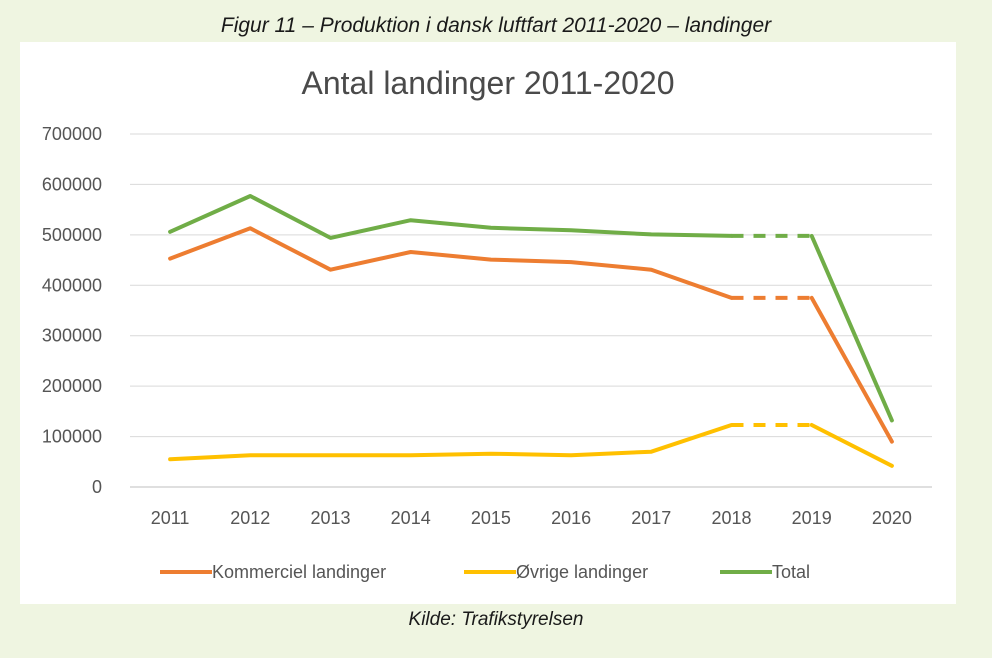 This screenshot has height=658, width=992. What do you see at coordinates (72, 386) in the screenshot?
I see `y-tick-label: 200000` at bounding box center [72, 386].